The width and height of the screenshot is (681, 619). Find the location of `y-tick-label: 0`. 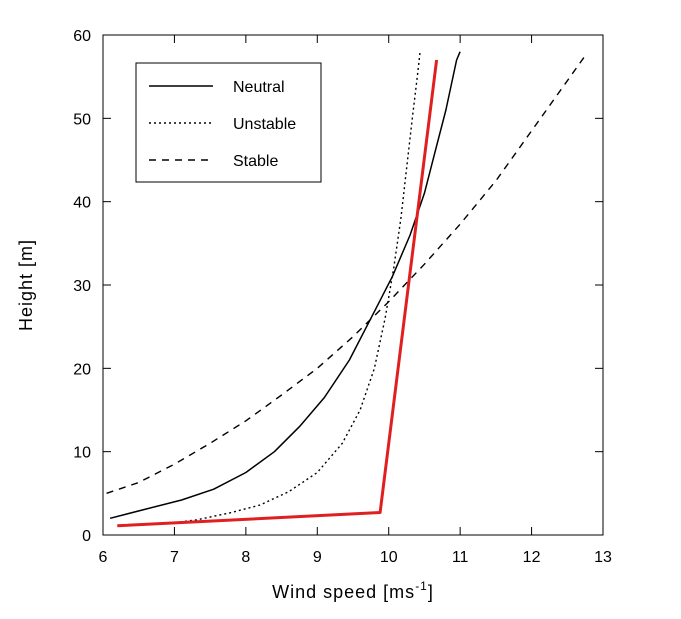

y-tick-label: 0 is located at coordinates (86, 536).